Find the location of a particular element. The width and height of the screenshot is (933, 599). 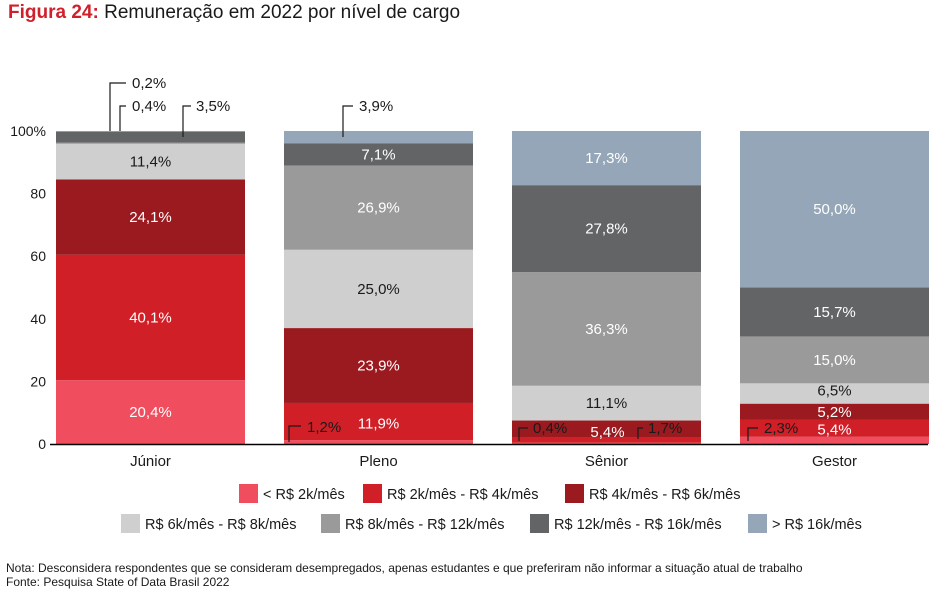

data-label: 15,0% is located at coordinates (834, 360).